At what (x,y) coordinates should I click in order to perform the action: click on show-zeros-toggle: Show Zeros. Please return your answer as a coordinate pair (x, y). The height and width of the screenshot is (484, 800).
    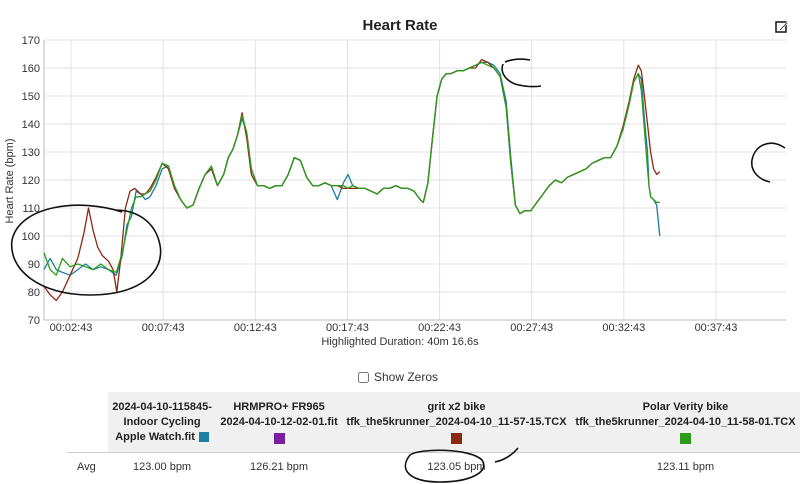
    Looking at the image, I should click on (398, 377).